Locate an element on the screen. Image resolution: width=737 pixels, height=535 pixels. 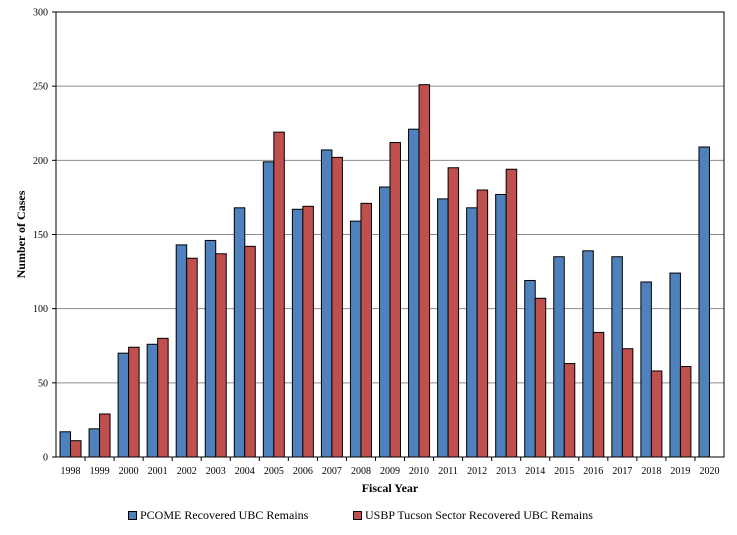
bar-pcome-2020 is located at coordinates (704, 302).